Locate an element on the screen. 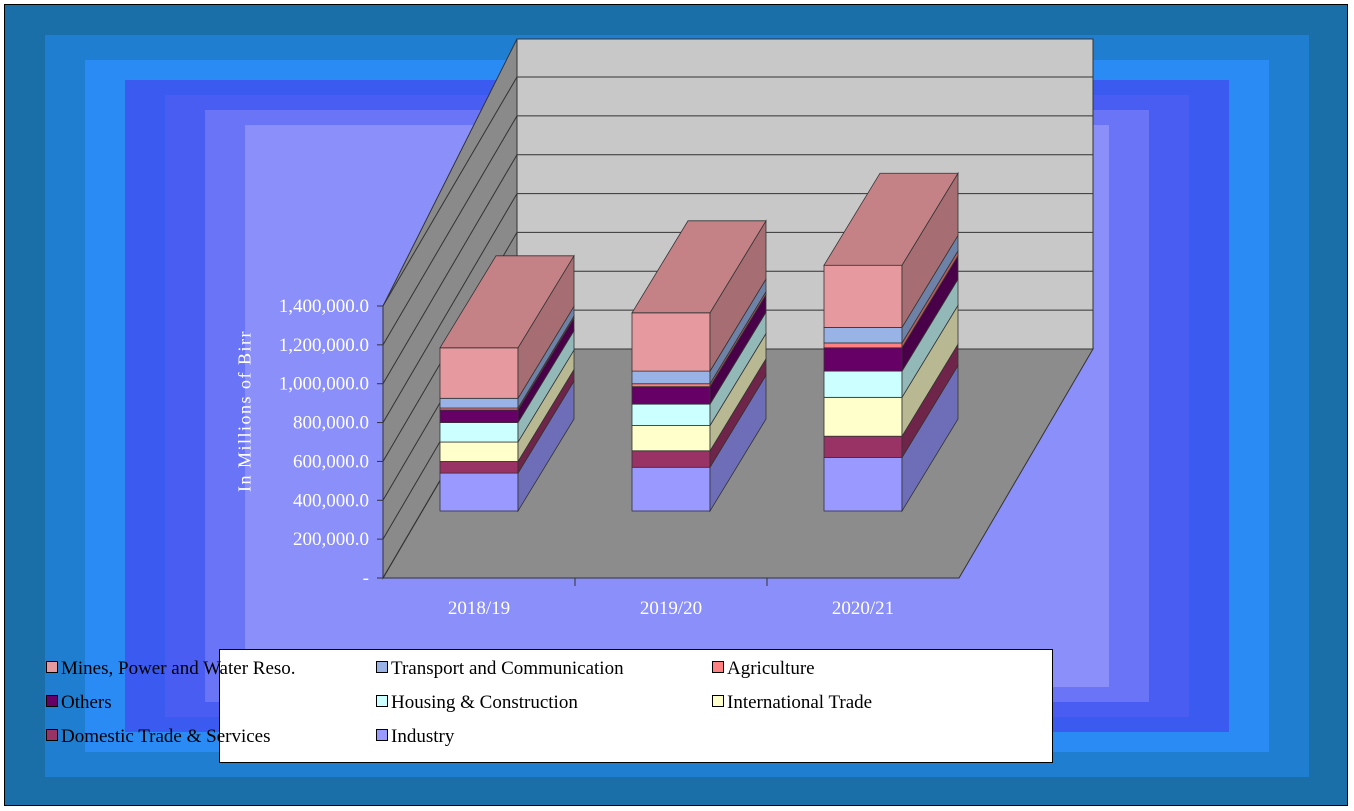 Image resolution: width=1354 pixels, height=811 pixels. legend-label: Industry is located at coordinates (423, 736).